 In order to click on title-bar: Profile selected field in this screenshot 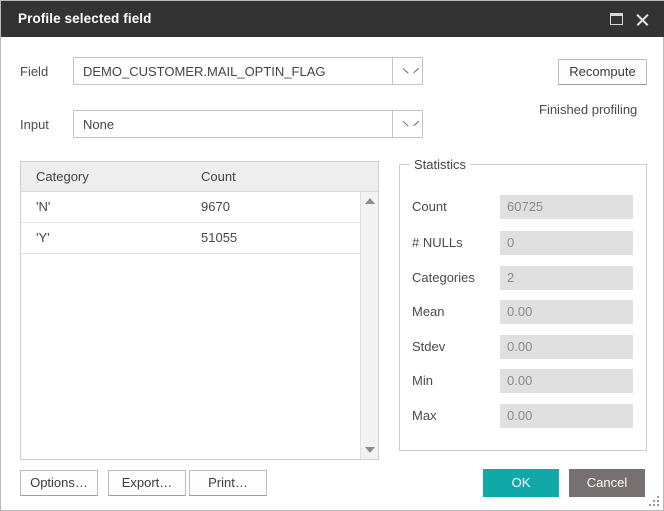, I will do `click(332, 19)`.